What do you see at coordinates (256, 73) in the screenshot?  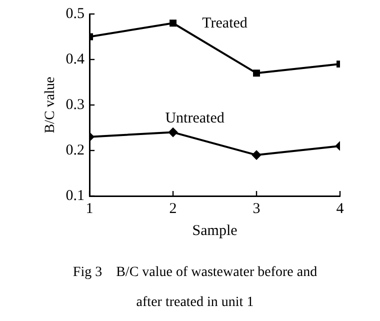 I see `point` at bounding box center [256, 73].